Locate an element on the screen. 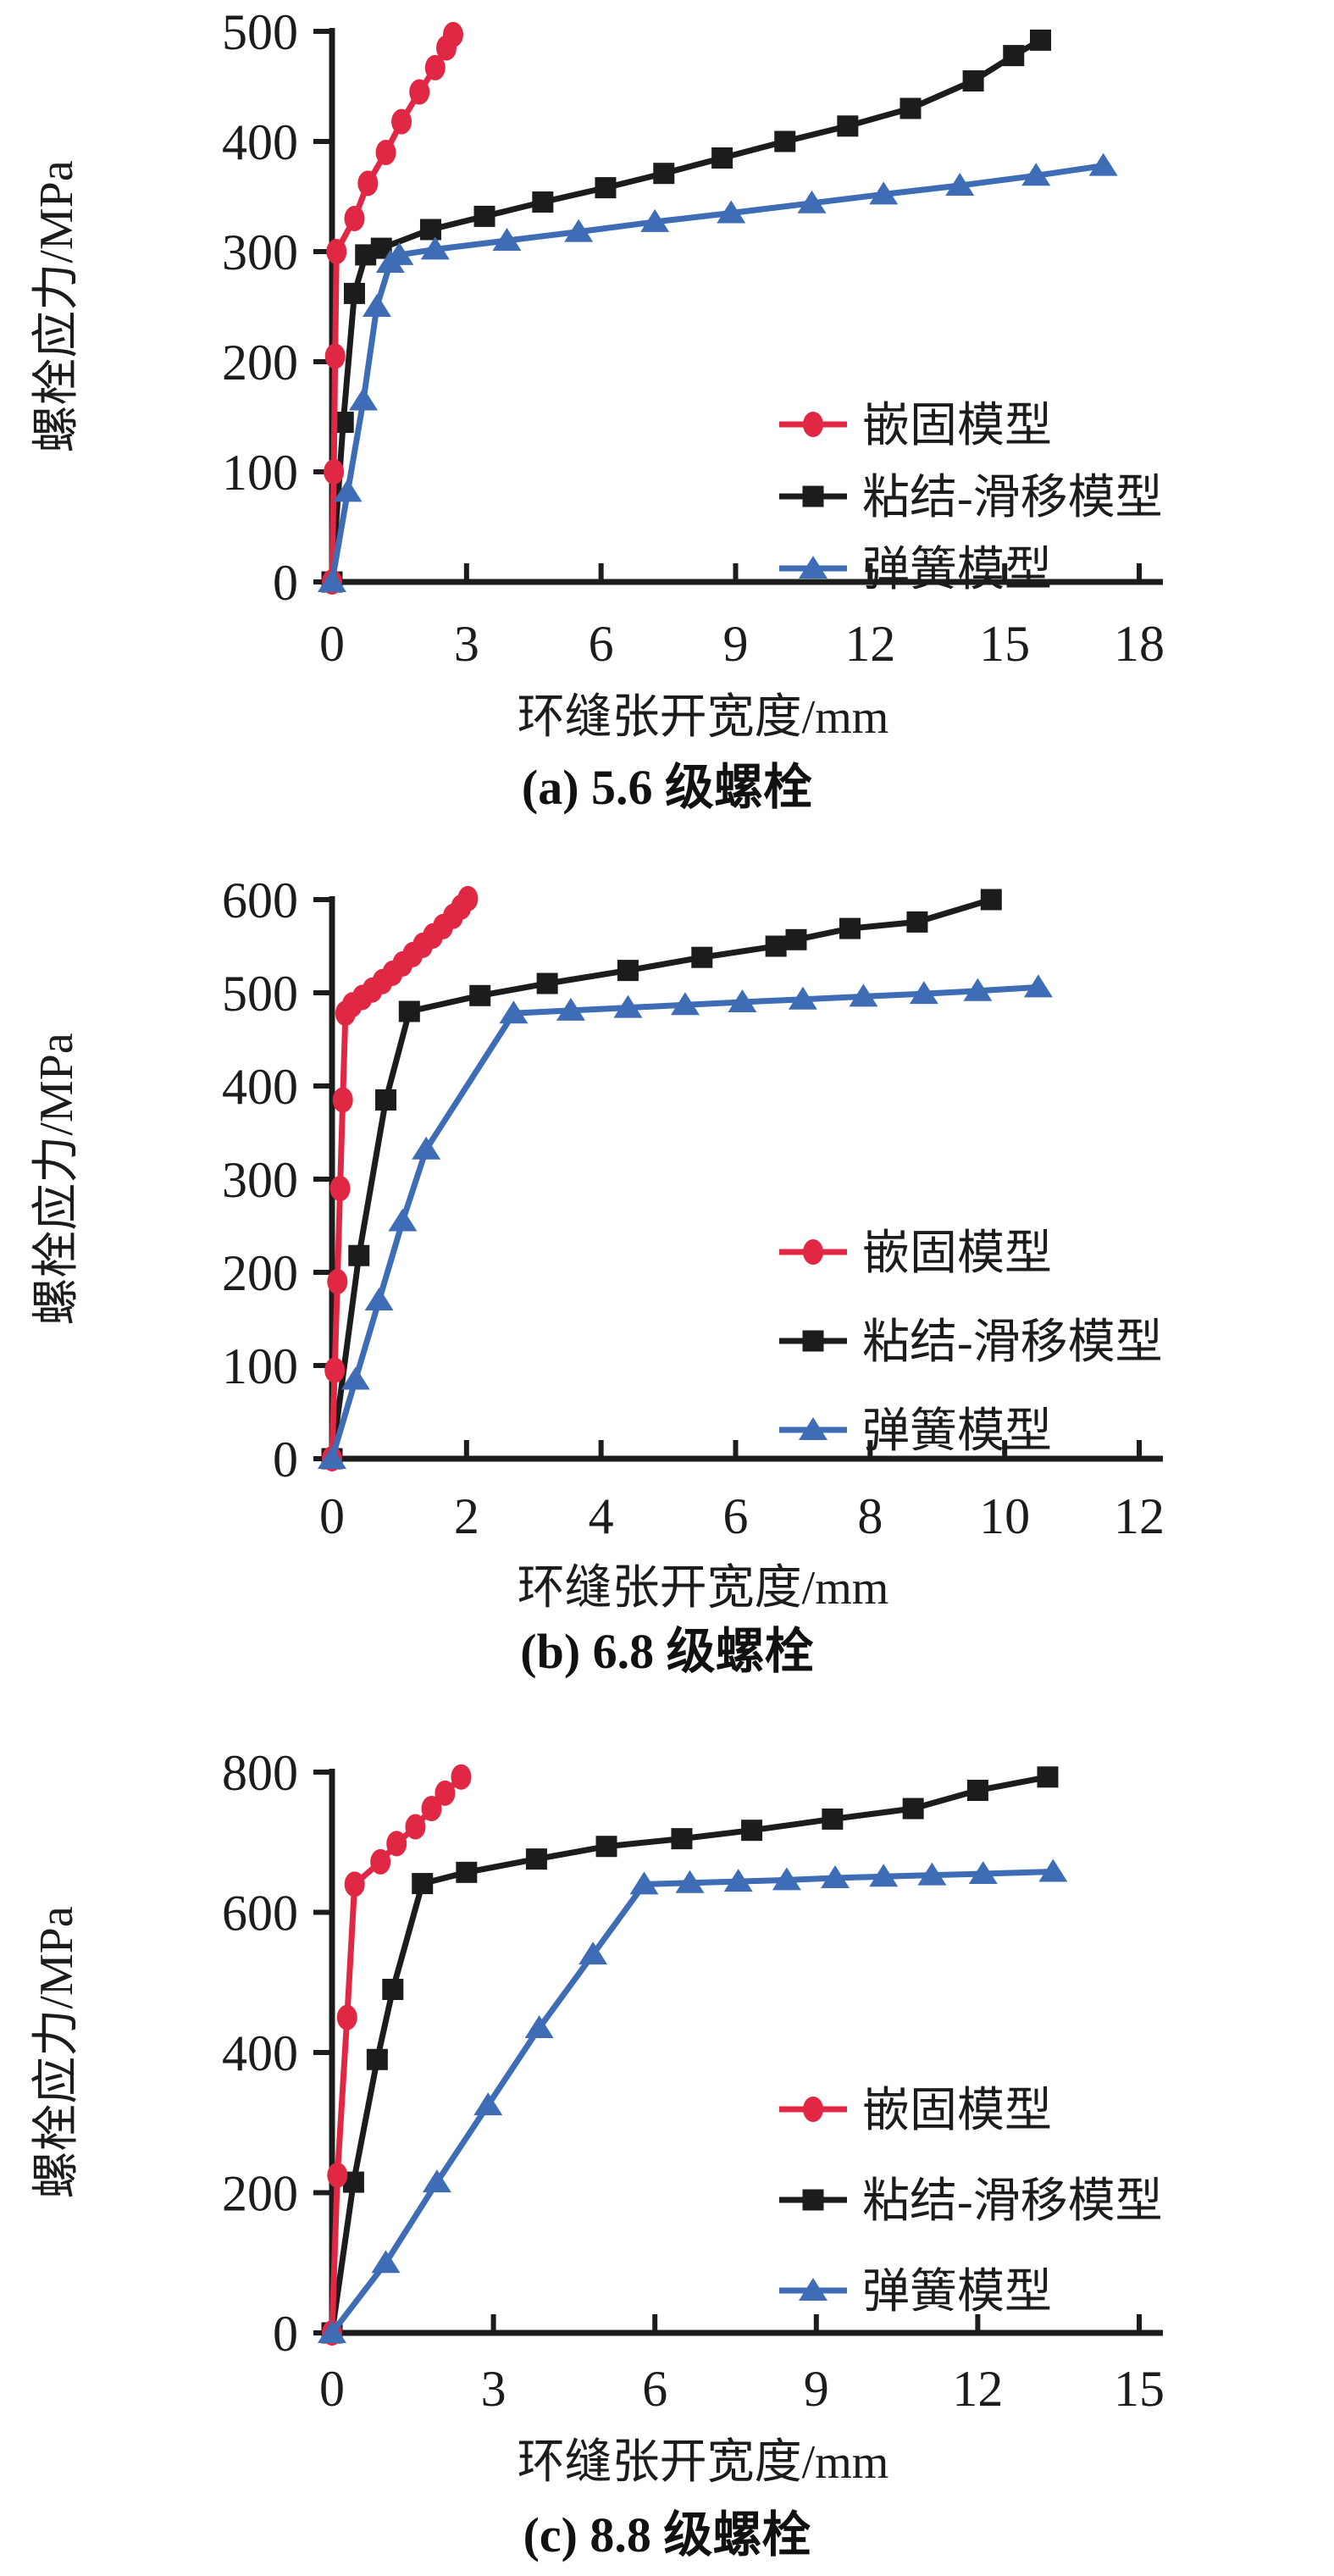  y-axis-title: 螺栓应力/MPa is located at coordinates (56, 306).